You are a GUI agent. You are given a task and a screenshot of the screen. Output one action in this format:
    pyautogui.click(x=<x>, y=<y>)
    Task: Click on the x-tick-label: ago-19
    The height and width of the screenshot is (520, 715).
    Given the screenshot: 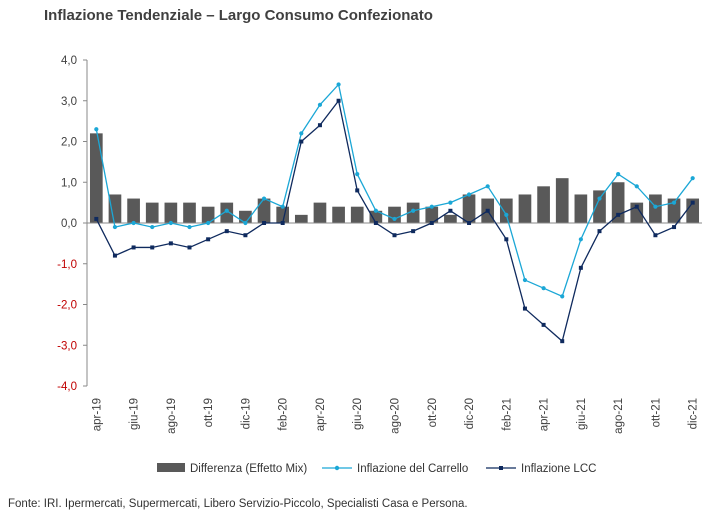 What is the action you would take?
    pyautogui.click(x=172, y=416)
    